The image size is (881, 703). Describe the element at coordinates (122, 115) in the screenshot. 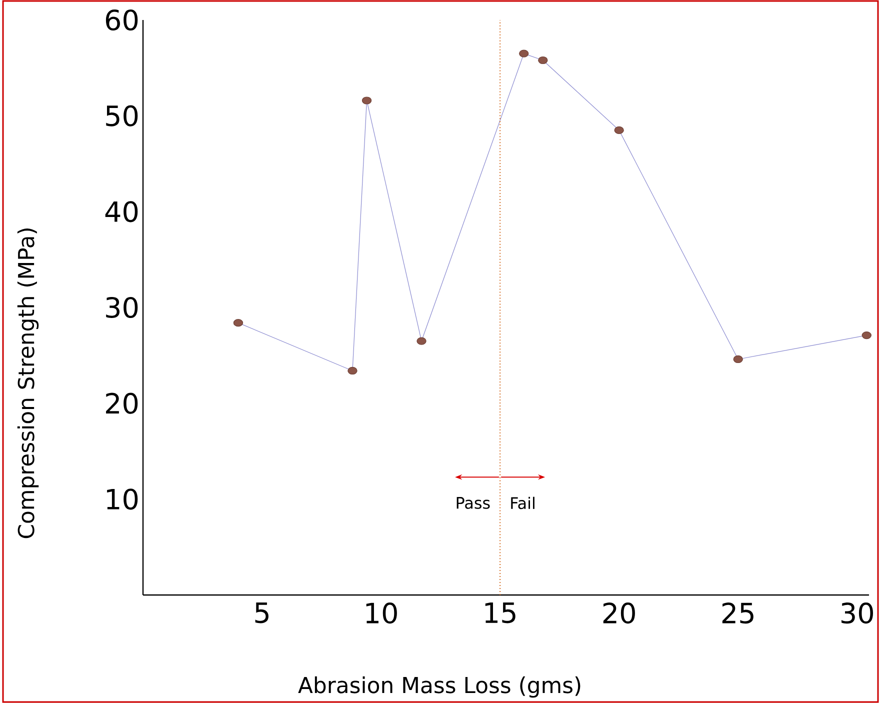

I see `y-tick-label: 50` at that location.